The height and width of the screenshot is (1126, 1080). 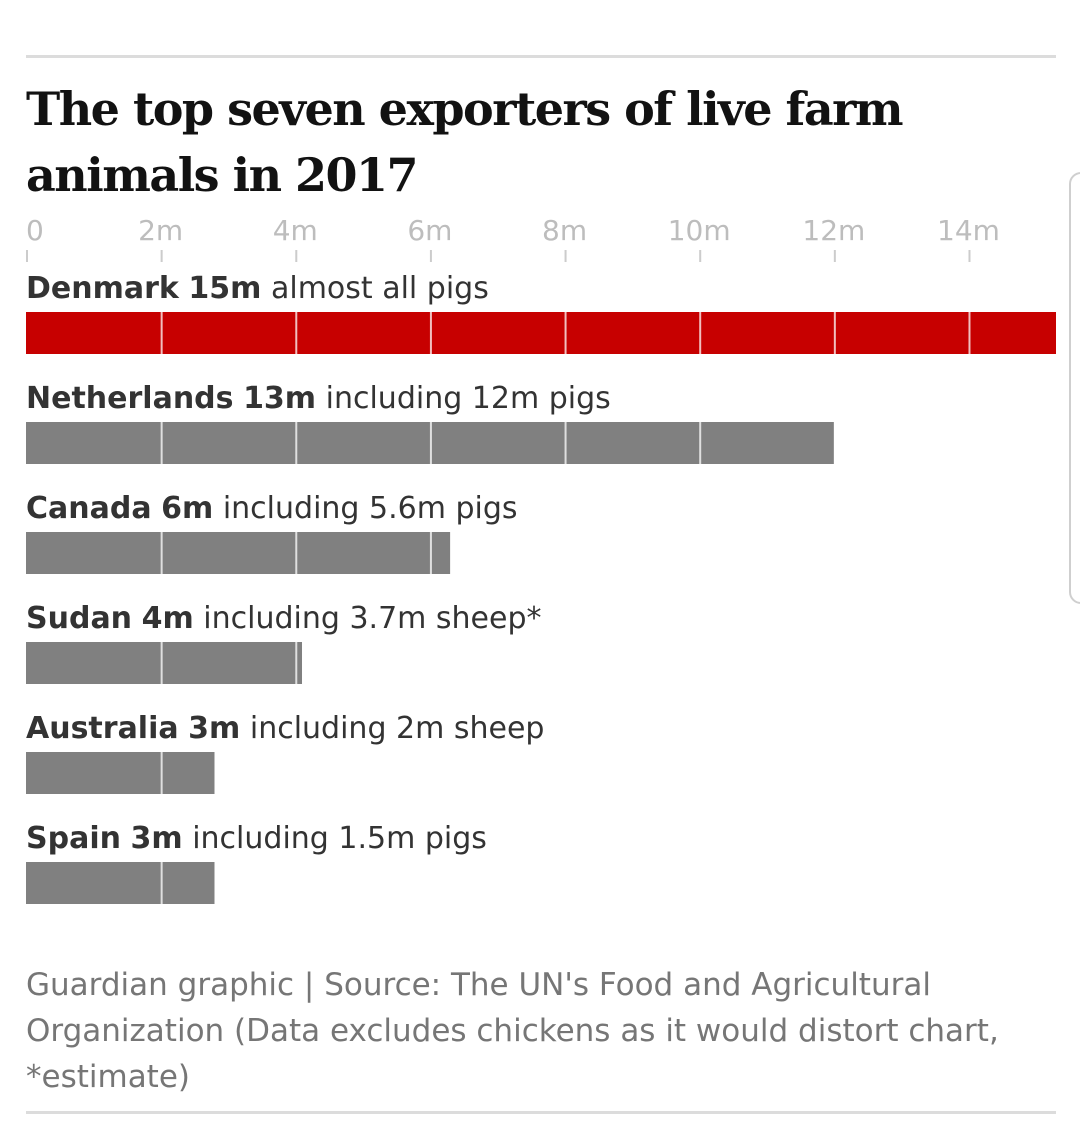 I want to click on x-tick-label: 6m, so click(x=429, y=230).